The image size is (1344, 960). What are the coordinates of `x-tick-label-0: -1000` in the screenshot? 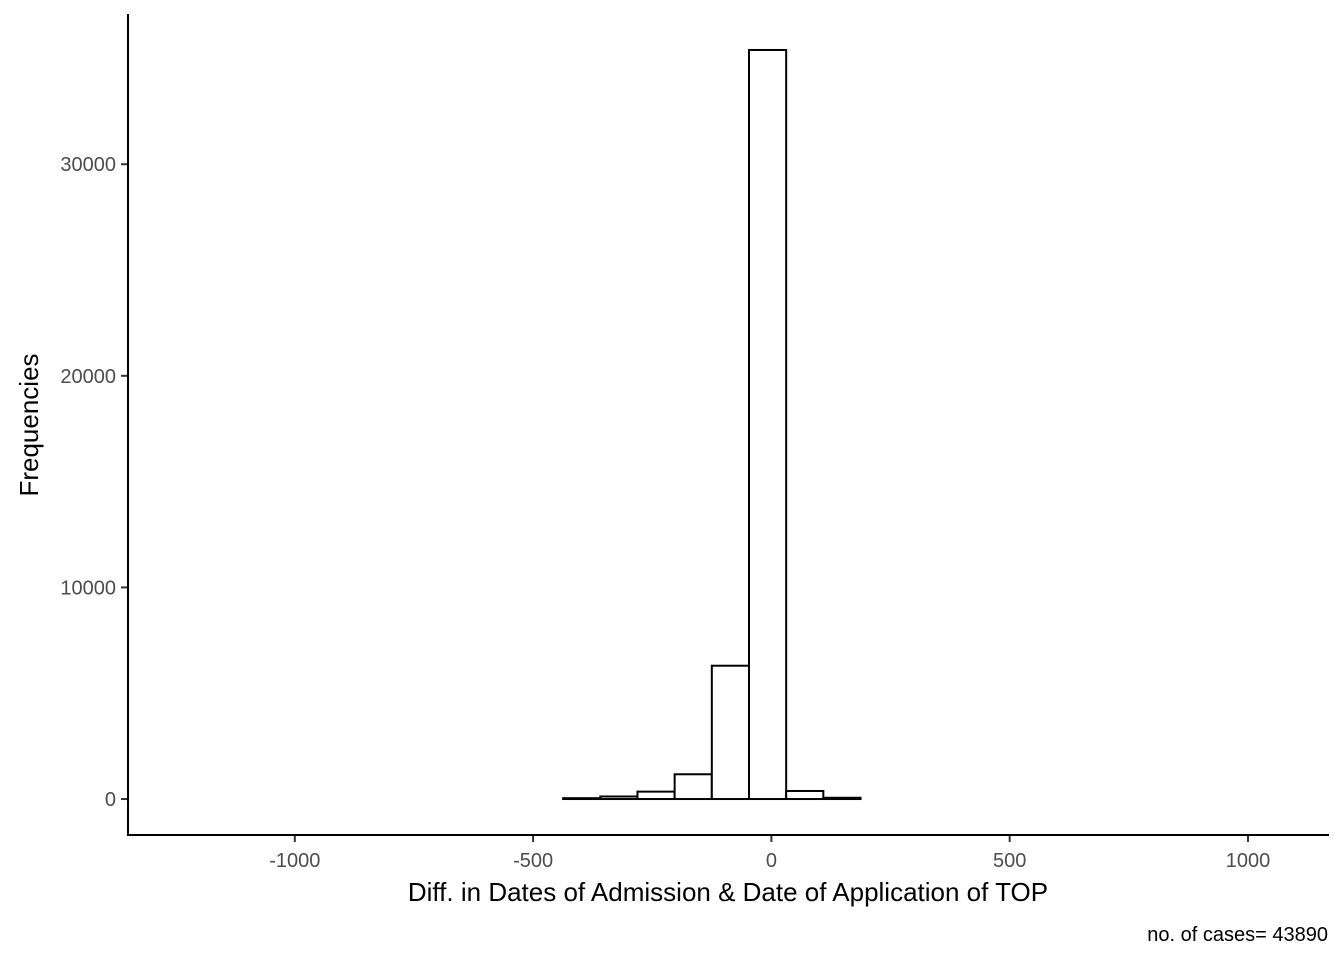 It's located at (294, 861).